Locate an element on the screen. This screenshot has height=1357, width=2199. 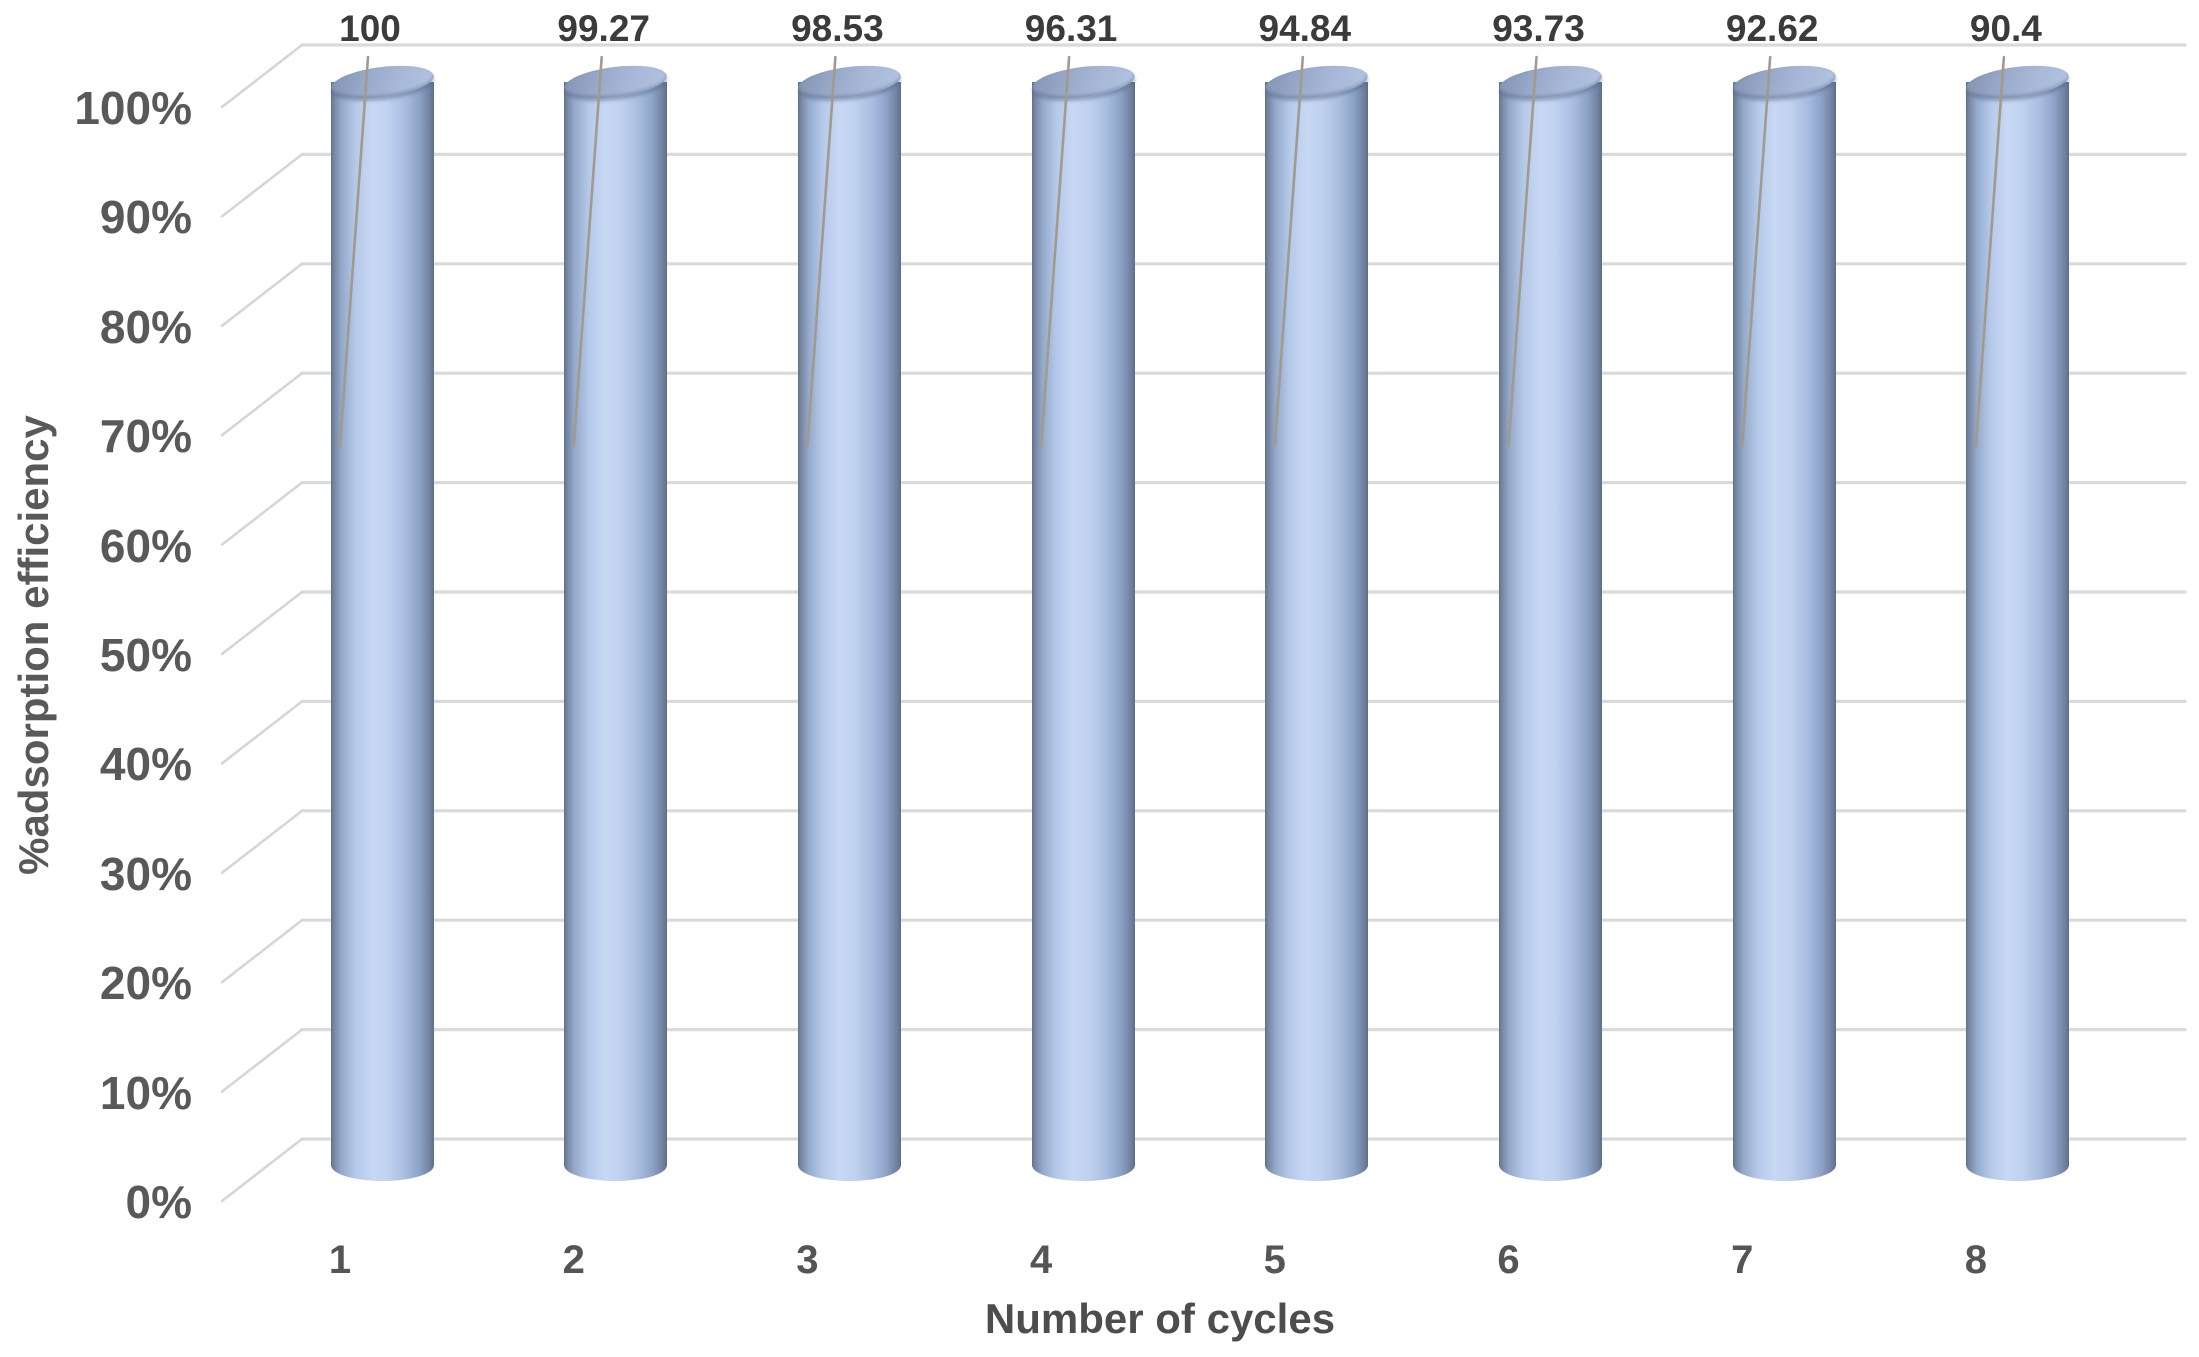
y-tick-label: 60% is located at coordinates (145, 545).